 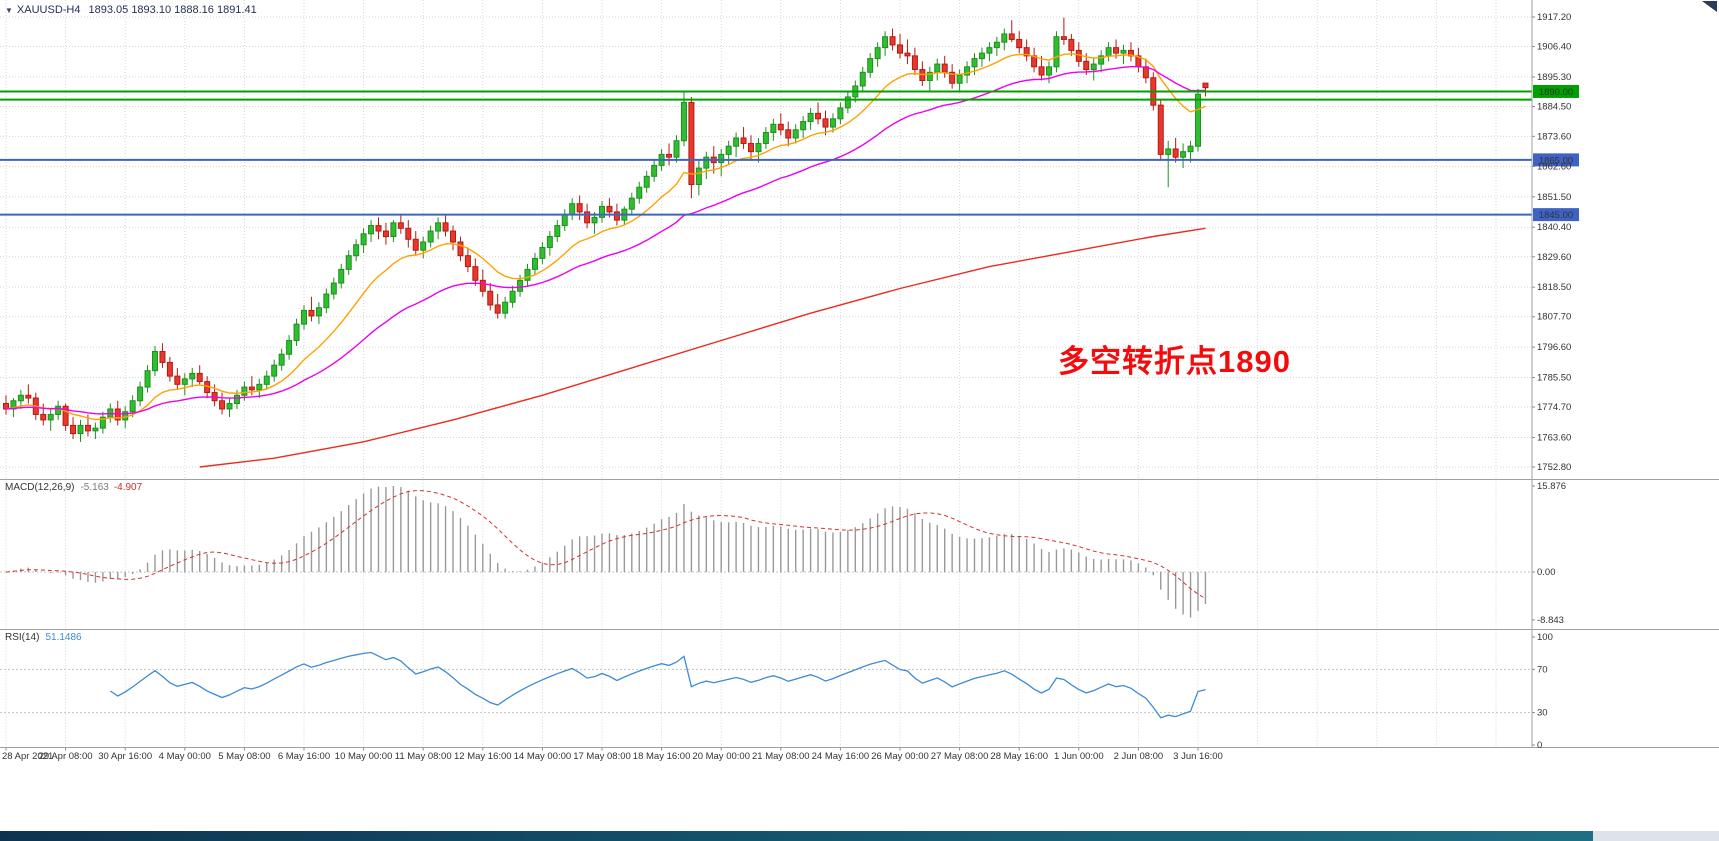 I want to click on chart-shift-marker-icon, so click(x=1709, y=6).